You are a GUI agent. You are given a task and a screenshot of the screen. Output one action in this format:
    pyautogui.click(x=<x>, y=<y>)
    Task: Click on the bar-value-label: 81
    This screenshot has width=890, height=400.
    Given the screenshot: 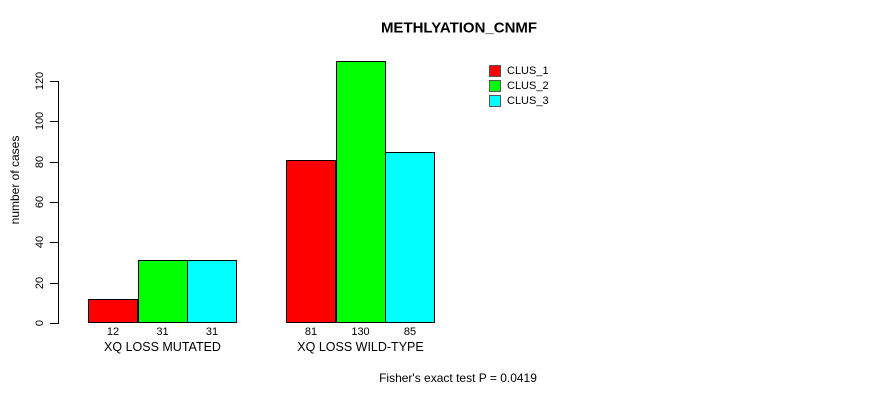 What is the action you would take?
    pyautogui.click(x=311, y=332)
    